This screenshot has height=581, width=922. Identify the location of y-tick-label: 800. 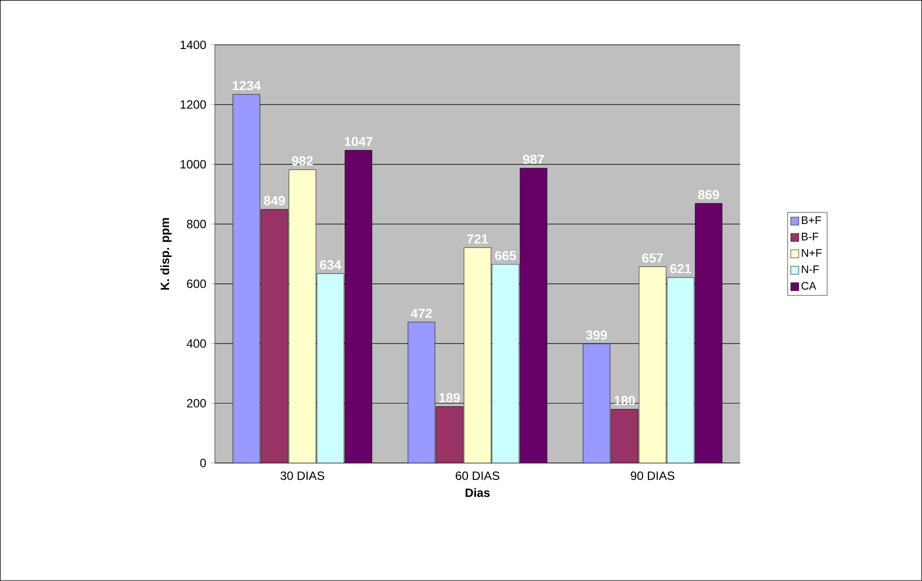
(196, 224).